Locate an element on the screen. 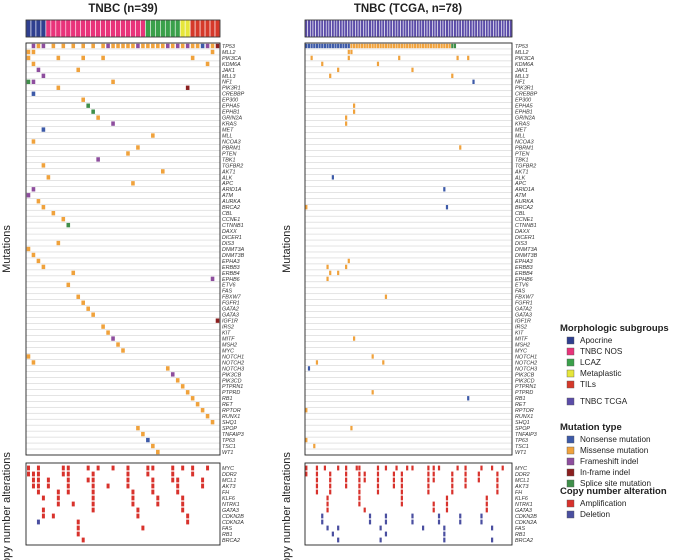  gene-label: EPHA3 is located at coordinates (524, 262).